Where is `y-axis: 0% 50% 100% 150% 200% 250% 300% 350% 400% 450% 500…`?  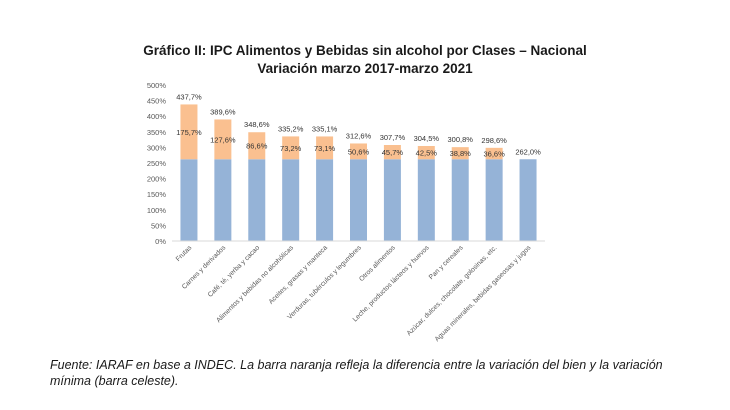
y-axis: 0% 50% 100% 150% 200% 250% 300% 350% 400% 450% 500… is located at coordinates (157, 163).